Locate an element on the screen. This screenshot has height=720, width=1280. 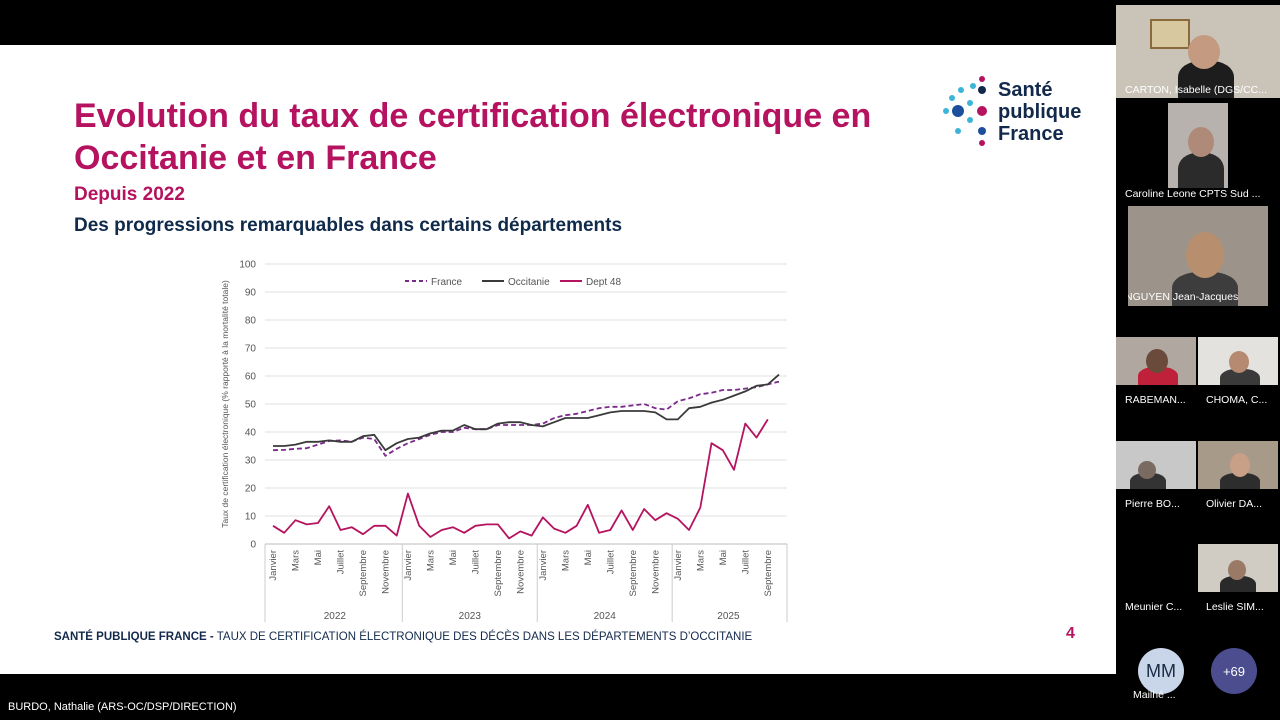
y-tick-label: 0 is located at coordinates (253, 545).